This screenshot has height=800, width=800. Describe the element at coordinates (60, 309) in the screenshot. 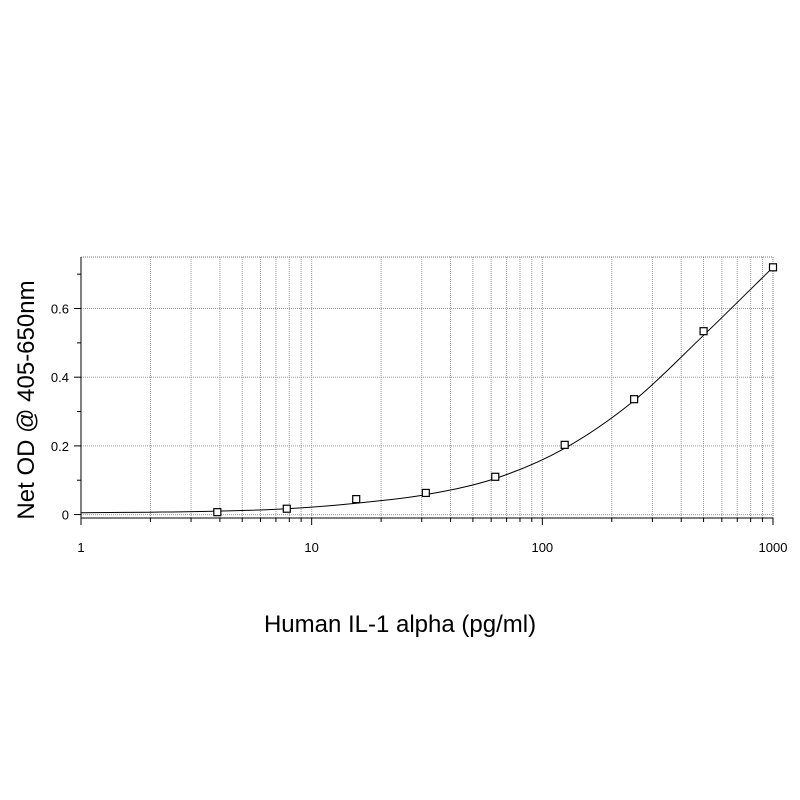

I see `y-tick-label: 0.6` at that location.